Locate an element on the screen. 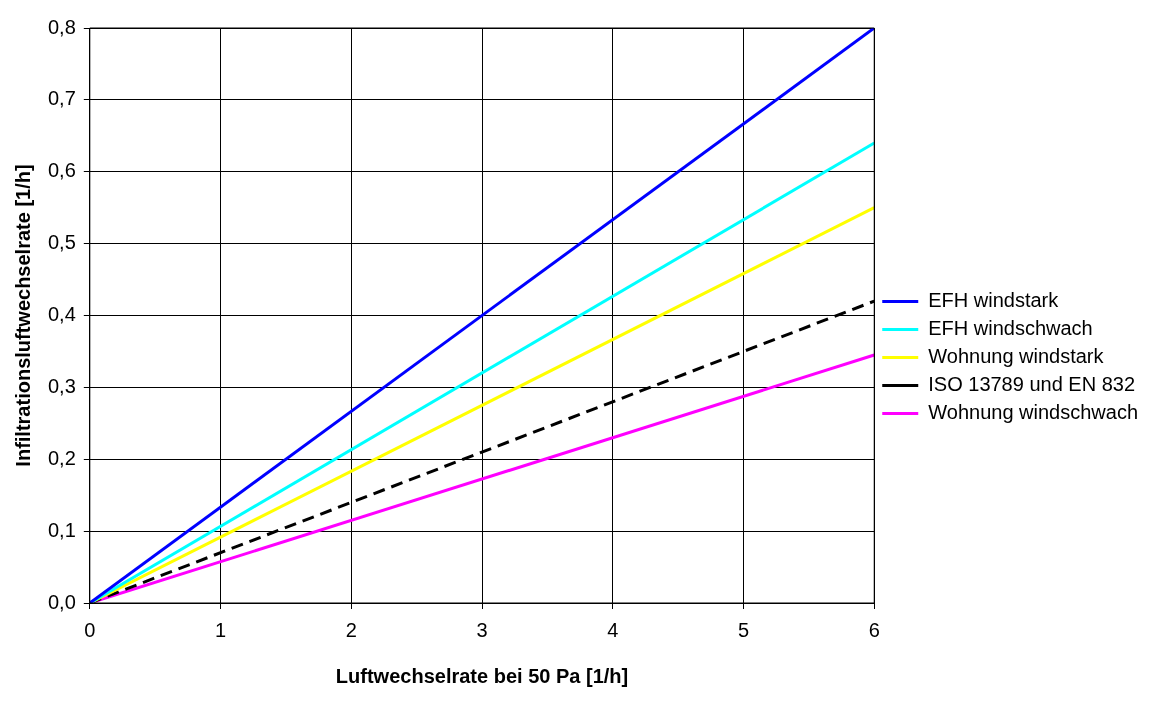  legend-label: EFH windschwach is located at coordinates (1010, 328).